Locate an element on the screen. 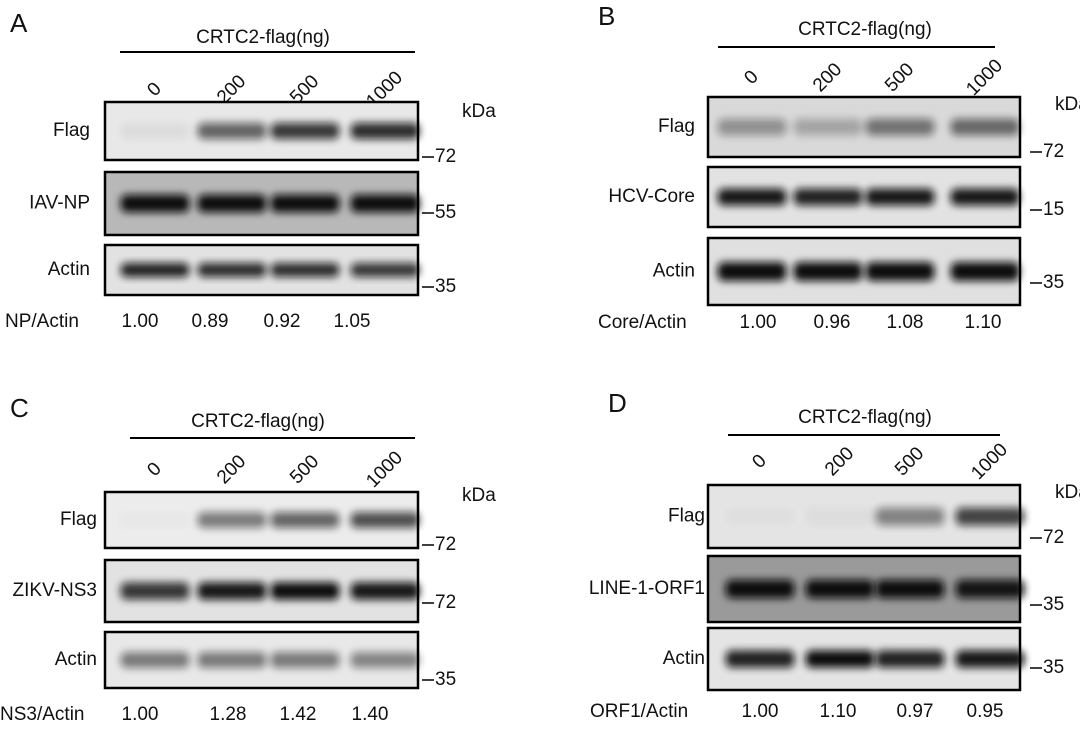  ratio-value: 0.96 is located at coordinates (832, 322).